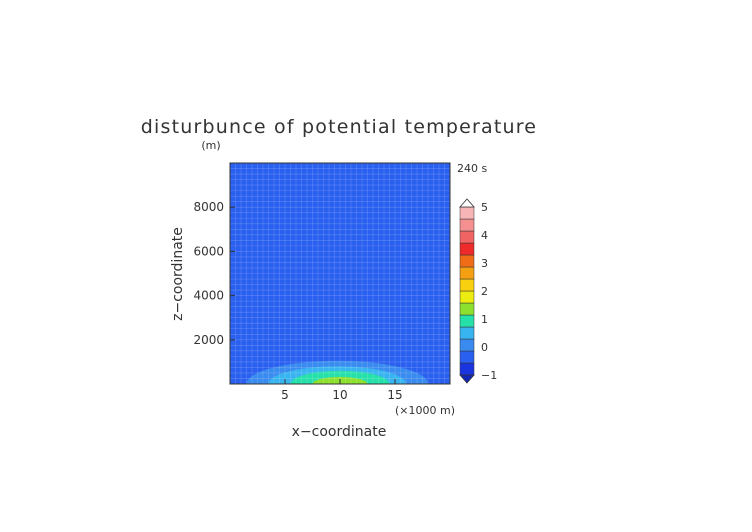 The image size is (752, 532). What do you see at coordinates (340, 254) in the screenshot?
I see `upper-region` at bounding box center [340, 254].